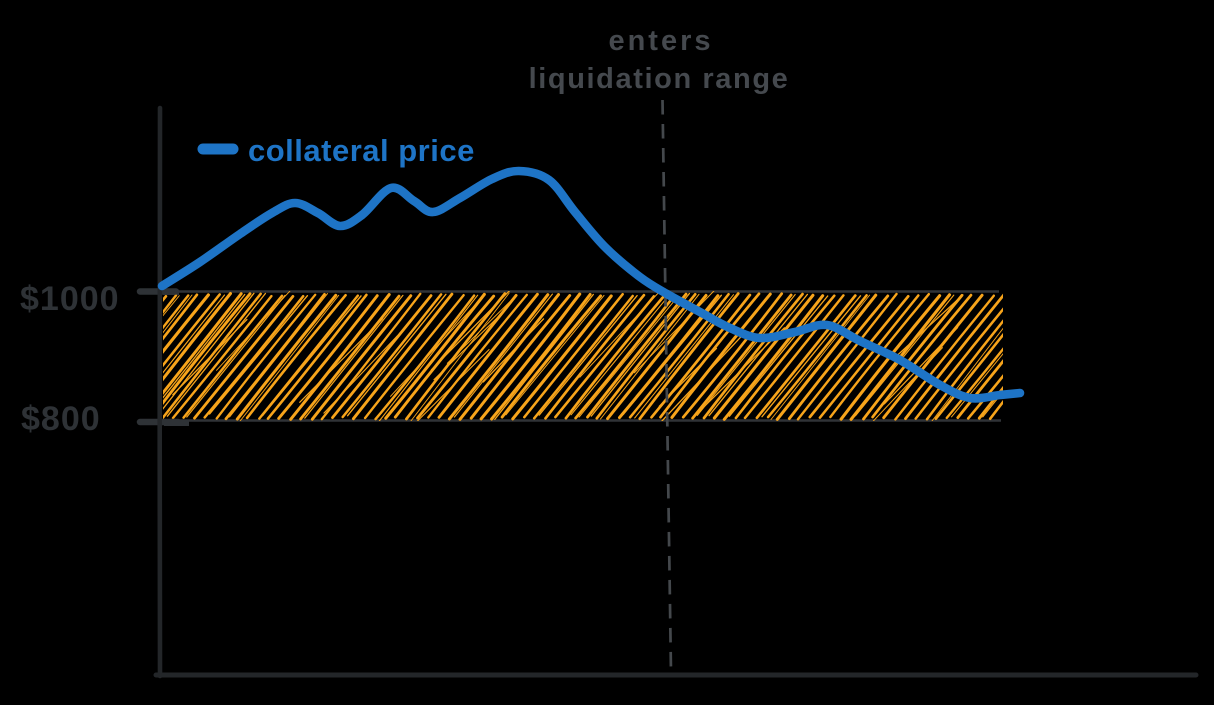 The height and width of the screenshot is (705, 1214). Describe the element at coordinates (70, 299) in the screenshot. I see `svg-text: $1000` at that location.